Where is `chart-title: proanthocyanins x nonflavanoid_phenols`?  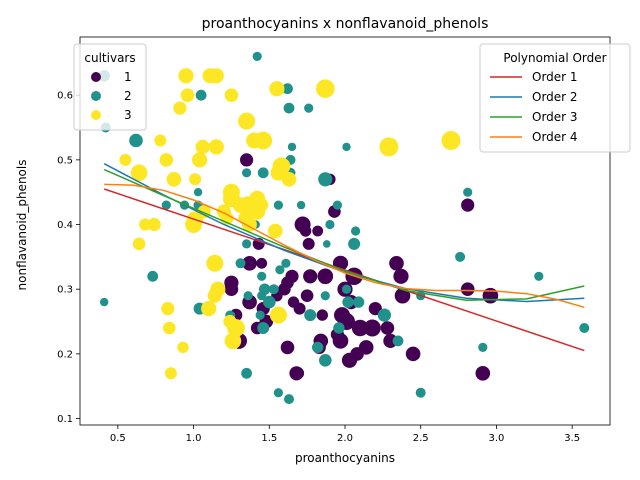 chart-title: proanthocyanins x nonflavanoid_phenols is located at coordinates (345, 24).